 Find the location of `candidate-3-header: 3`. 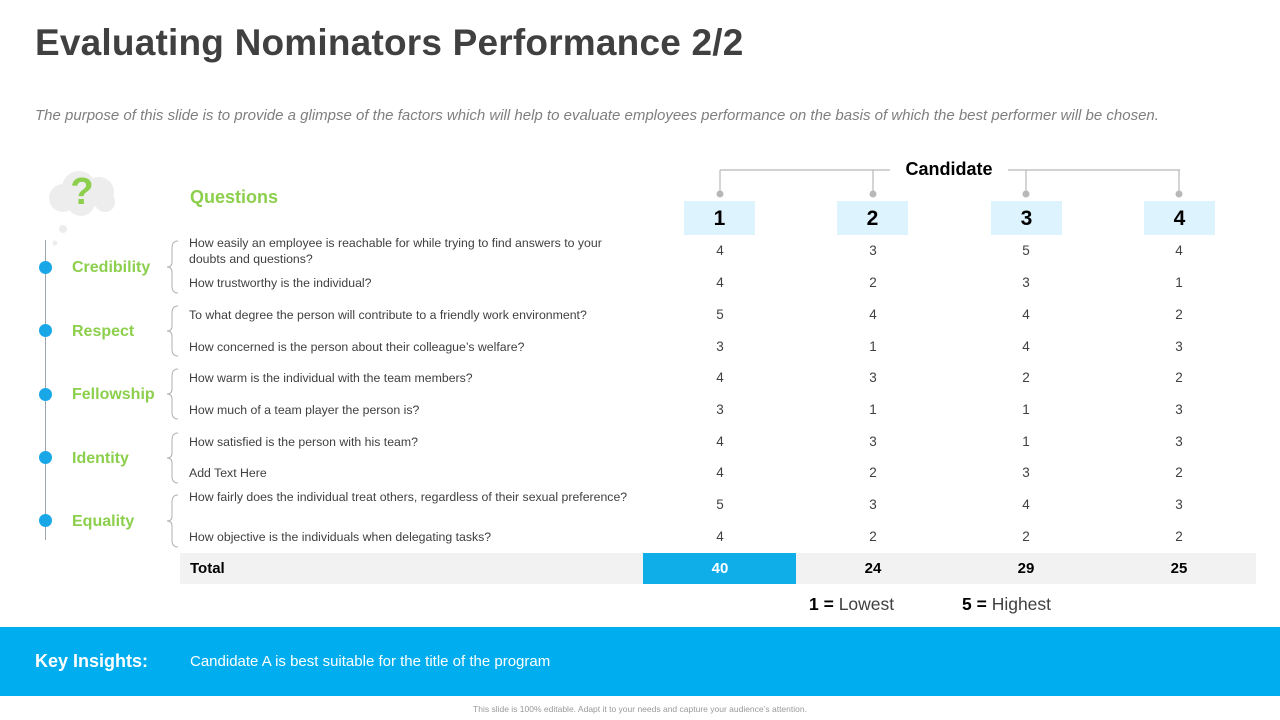

candidate-3-header: 3 is located at coordinates (1026, 218).